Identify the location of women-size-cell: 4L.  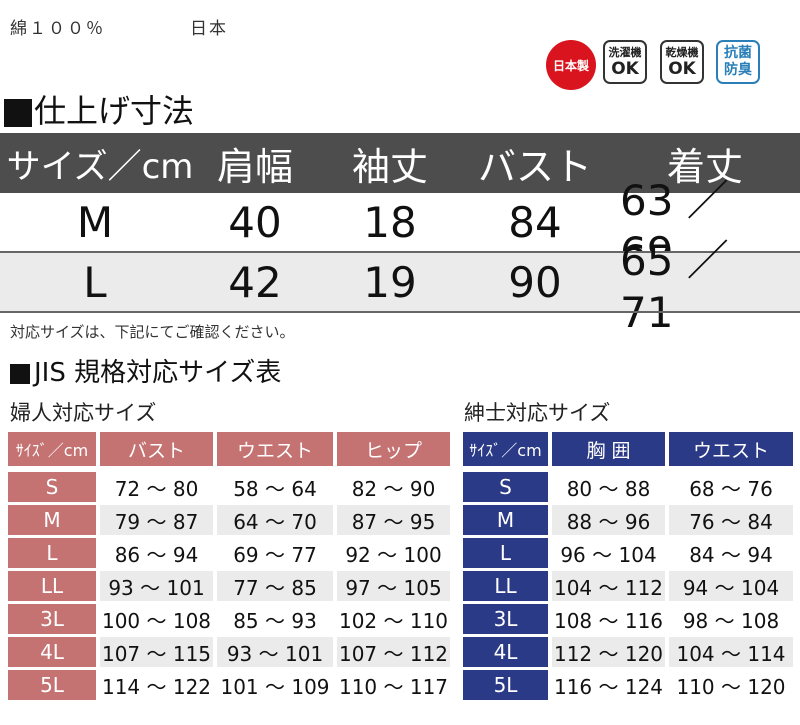
(52, 652).